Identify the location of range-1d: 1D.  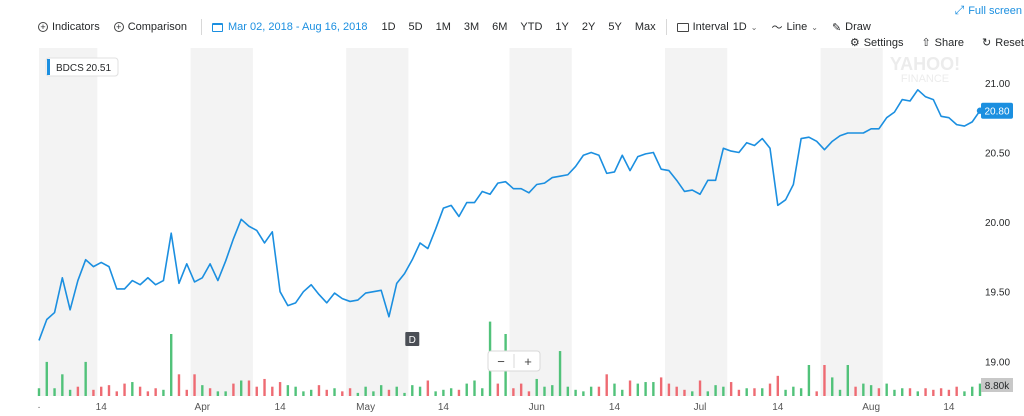
(388, 27).